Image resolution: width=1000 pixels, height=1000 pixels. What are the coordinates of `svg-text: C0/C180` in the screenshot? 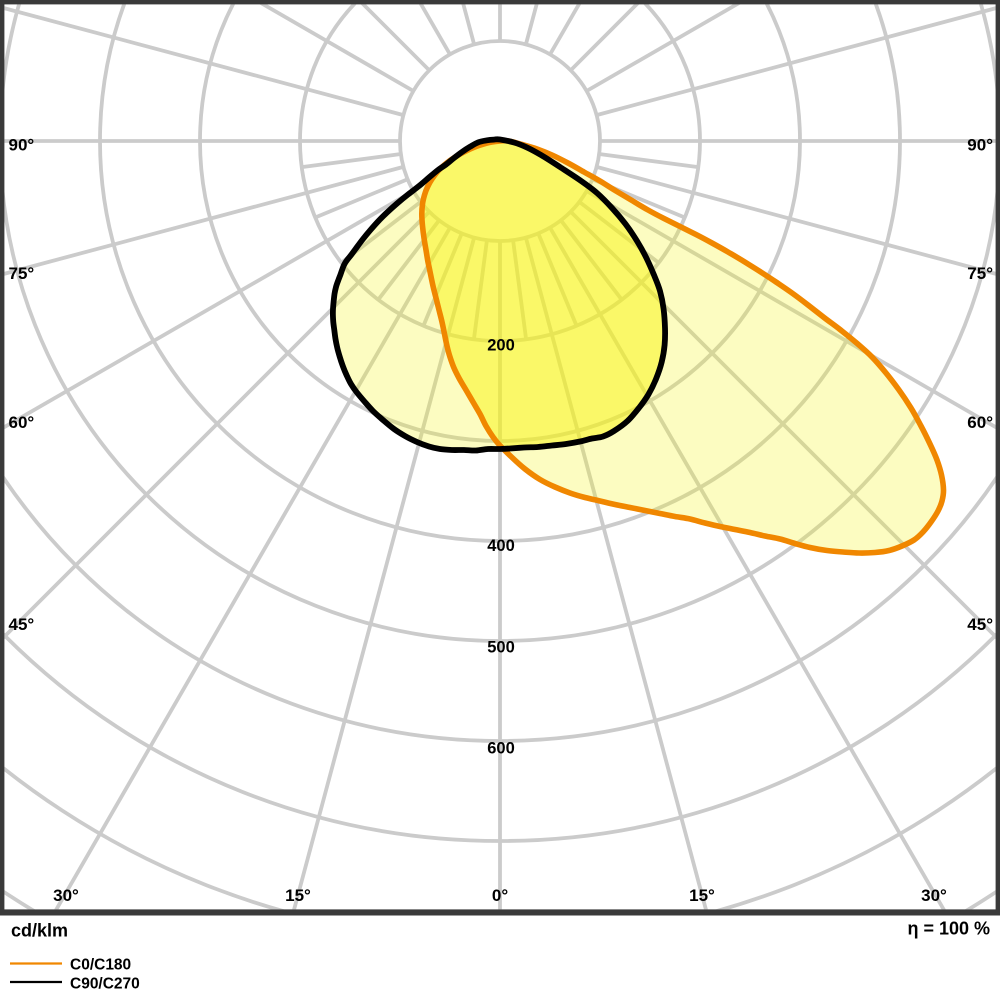 It's located at (100, 965).